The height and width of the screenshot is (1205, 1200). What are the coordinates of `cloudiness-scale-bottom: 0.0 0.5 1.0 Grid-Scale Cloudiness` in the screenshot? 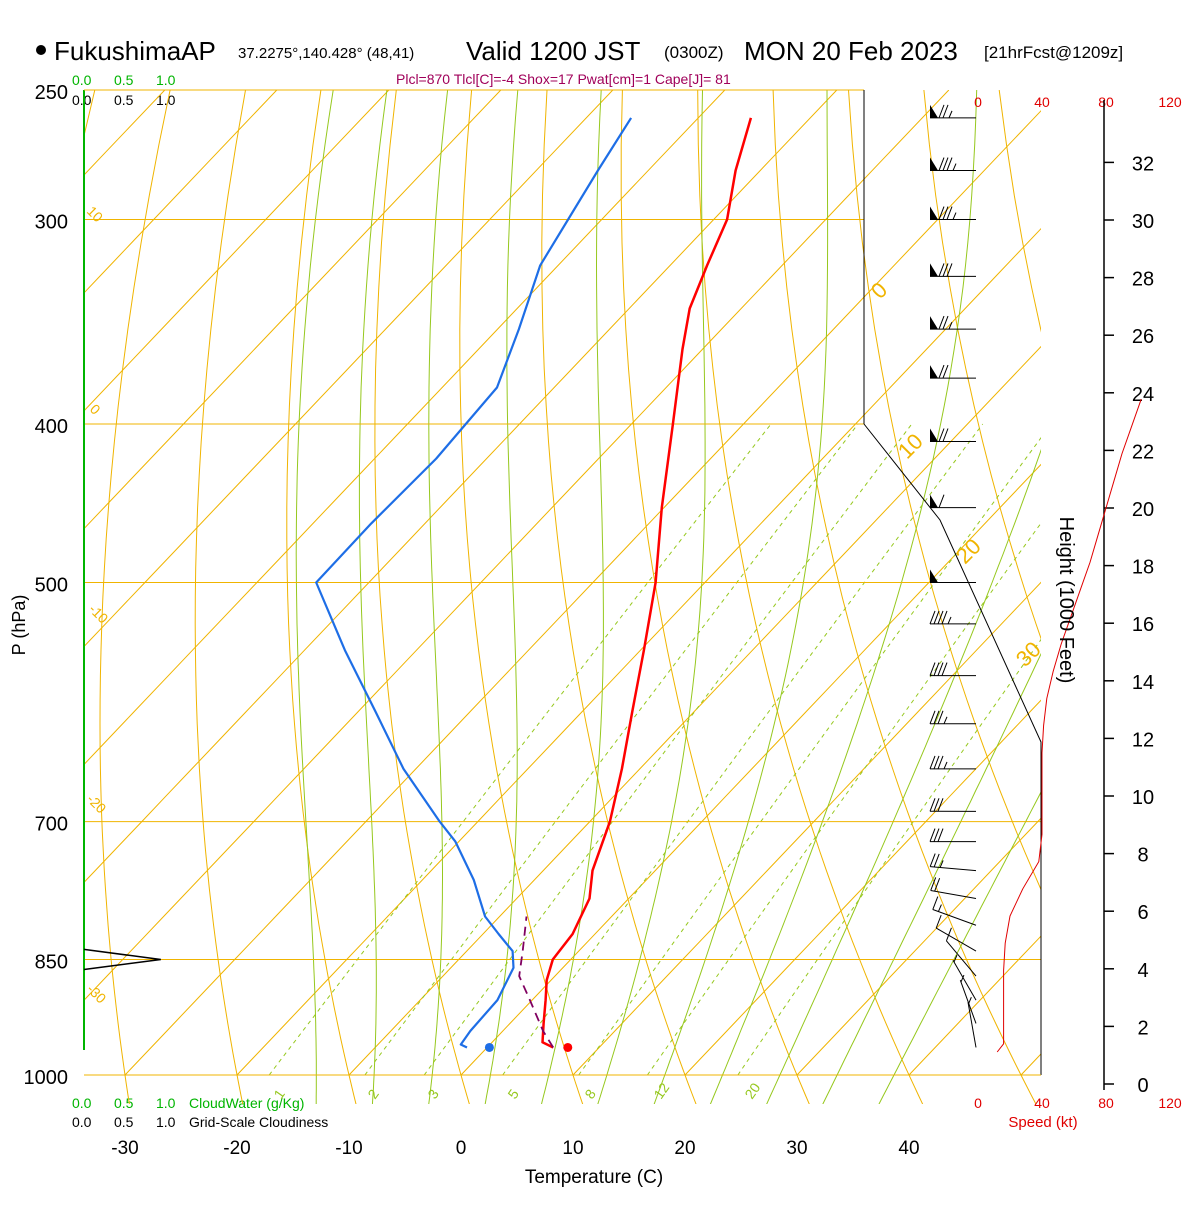 It's located at (200, 1122).